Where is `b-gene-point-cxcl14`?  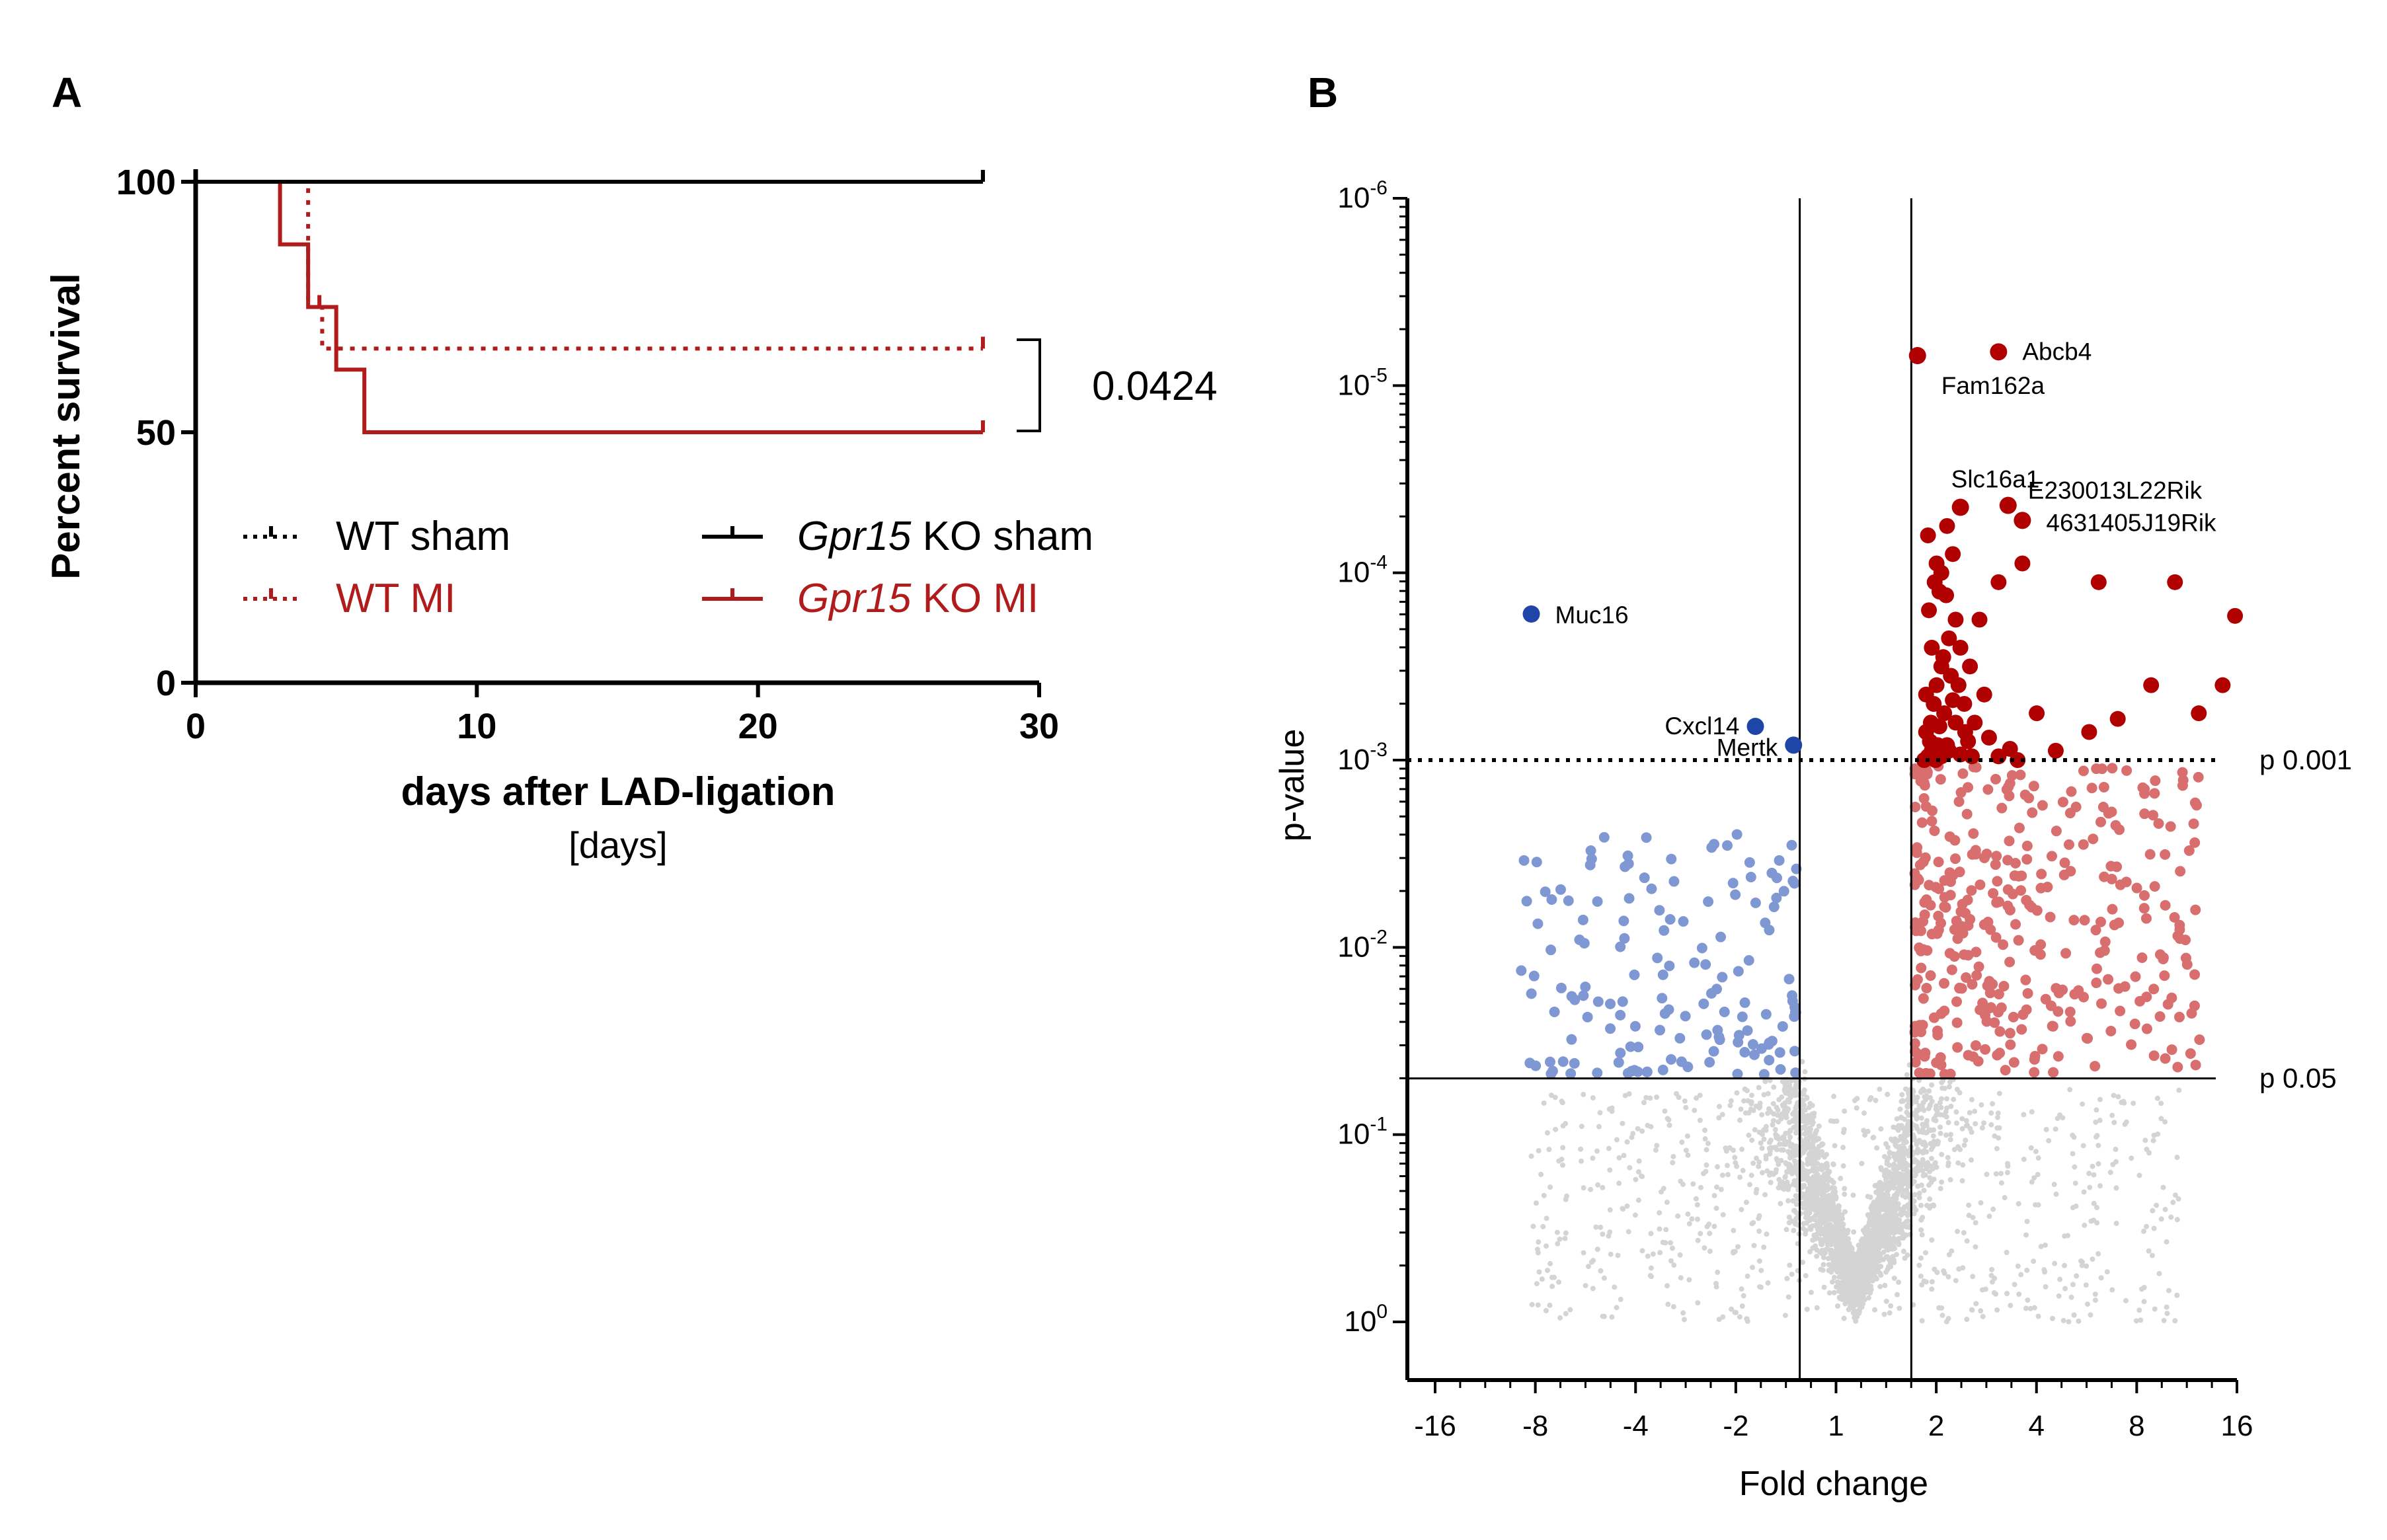
b-gene-point-cxcl14 is located at coordinates (1755, 726).